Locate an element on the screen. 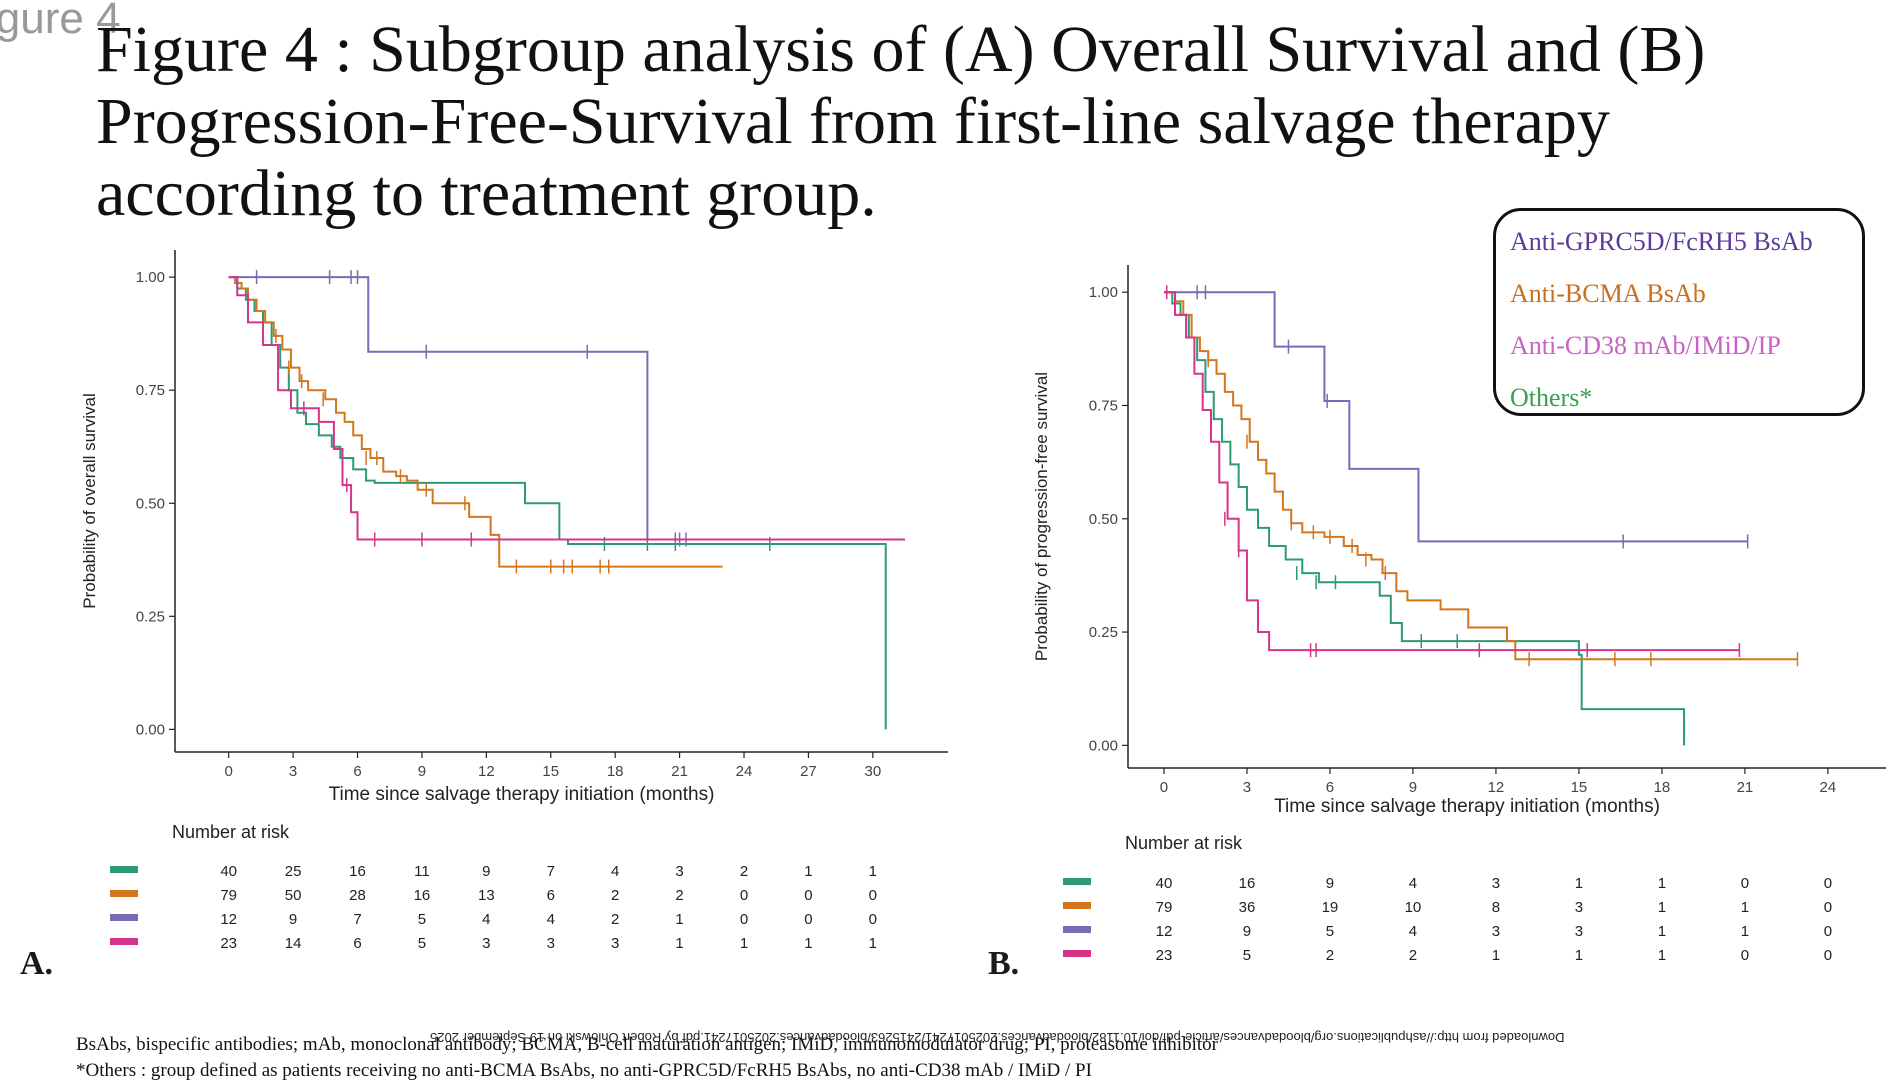 The height and width of the screenshot is (1086, 1892). legend-item-cd38: Anti-CD38 mAb/IMiD/IP is located at coordinates (1645, 345).